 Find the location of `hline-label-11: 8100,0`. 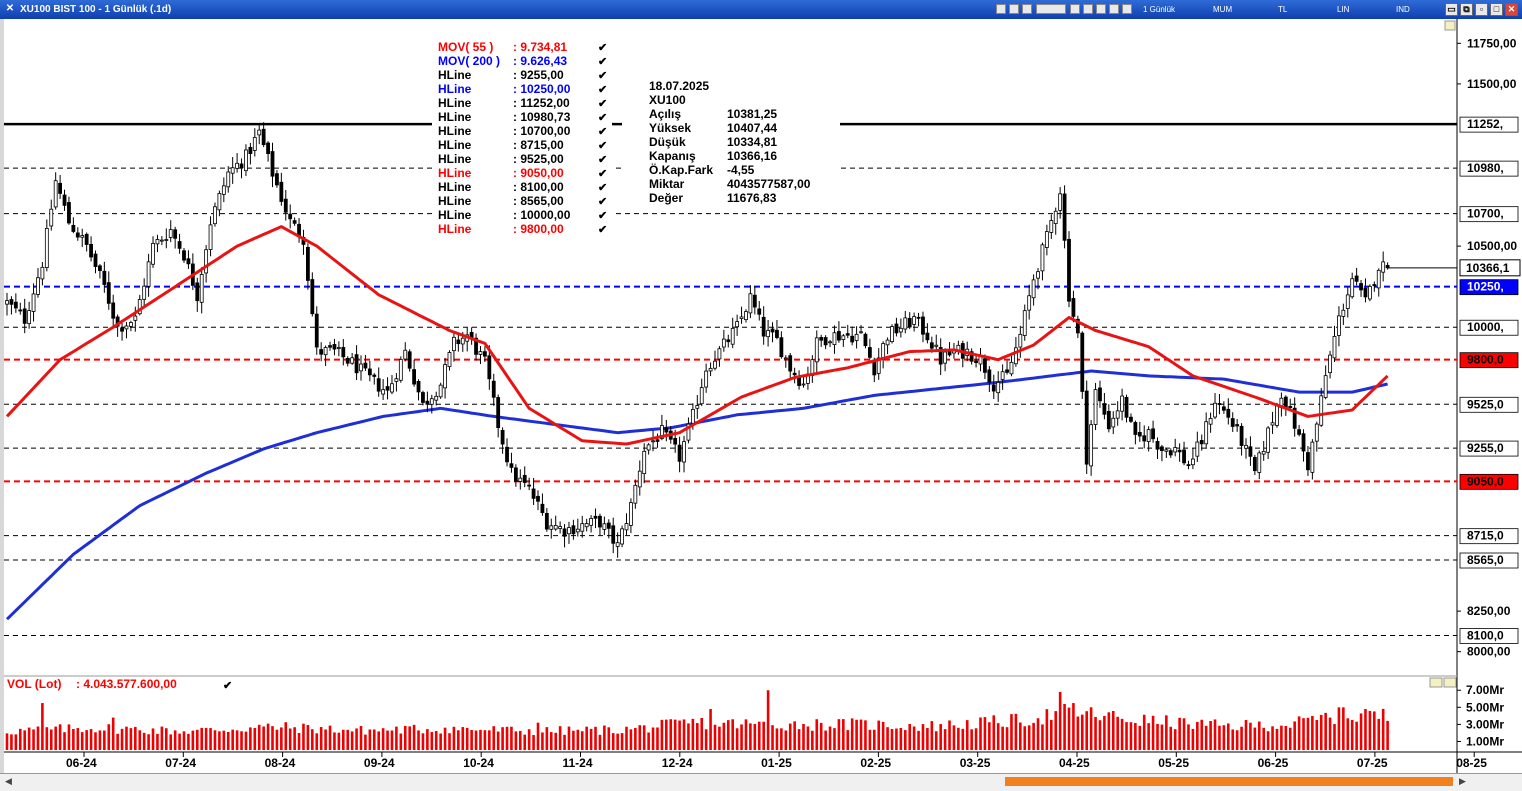

hline-label-11: 8100,0 is located at coordinates (1485, 635).